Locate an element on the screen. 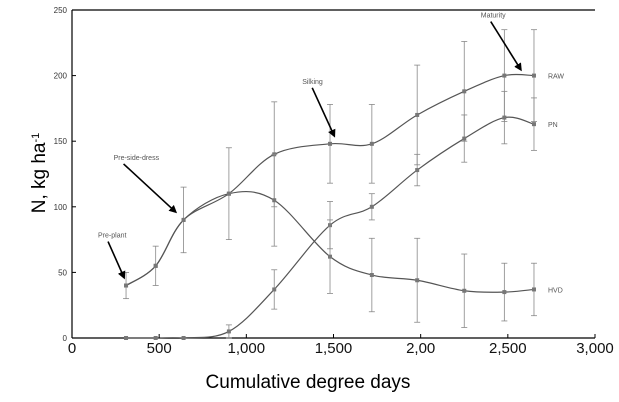 This screenshot has height=402, width=619. series-label-hvd: HVD is located at coordinates (555, 290).